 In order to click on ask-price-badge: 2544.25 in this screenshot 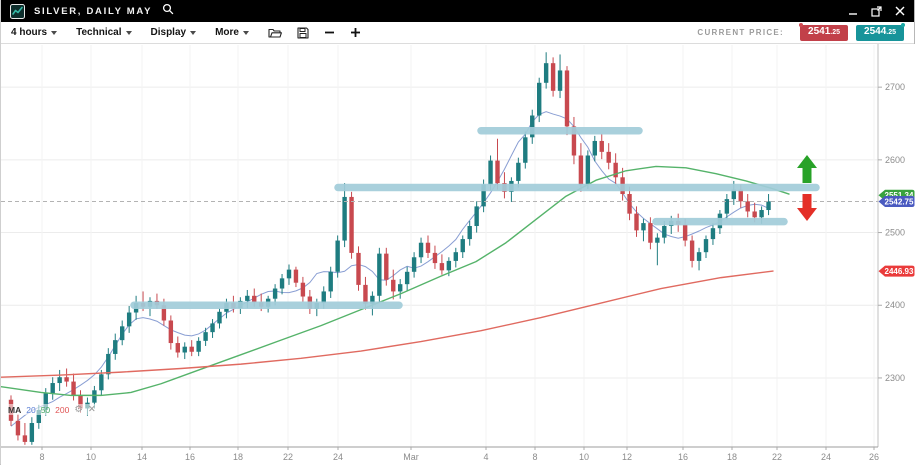, I will do `click(880, 31)`.